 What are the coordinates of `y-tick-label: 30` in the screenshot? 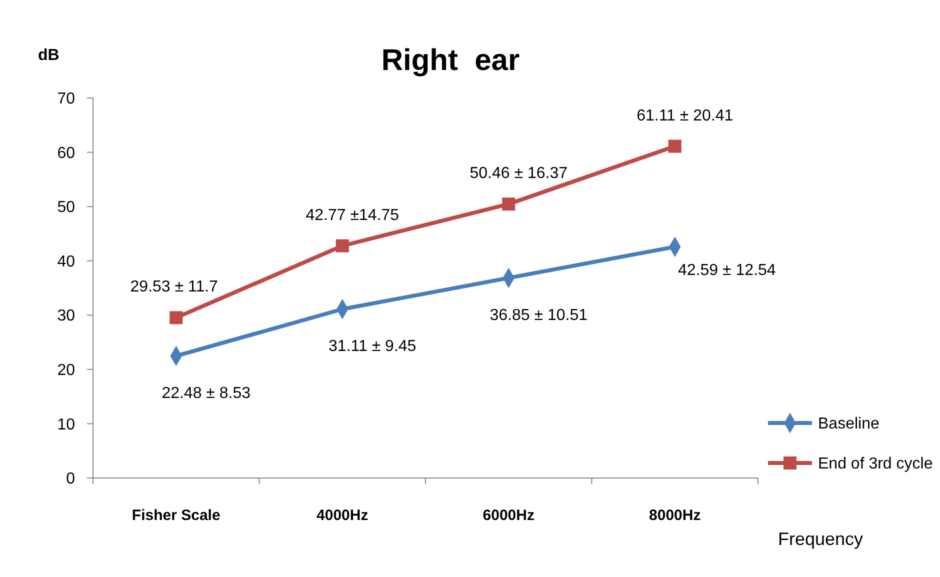 It's located at (66, 316).